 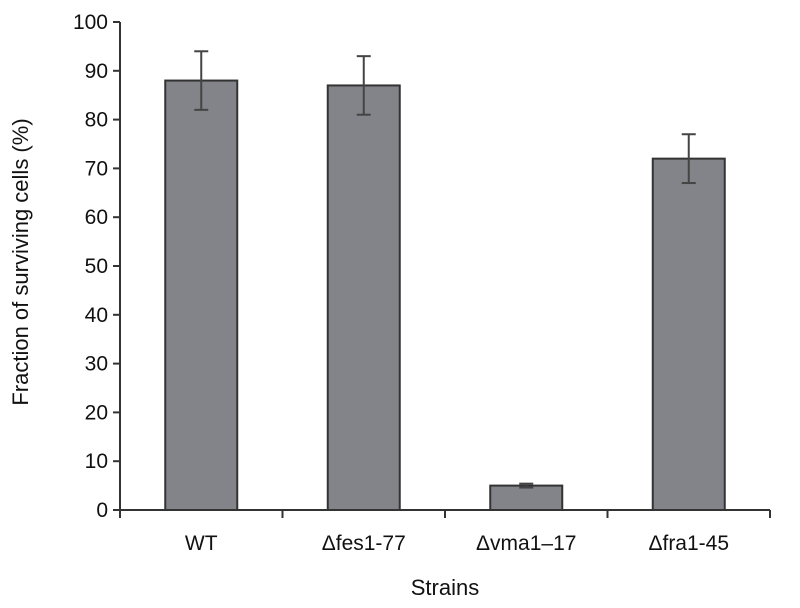 I want to click on x-axis-title: Strains, so click(x=445, y=587).